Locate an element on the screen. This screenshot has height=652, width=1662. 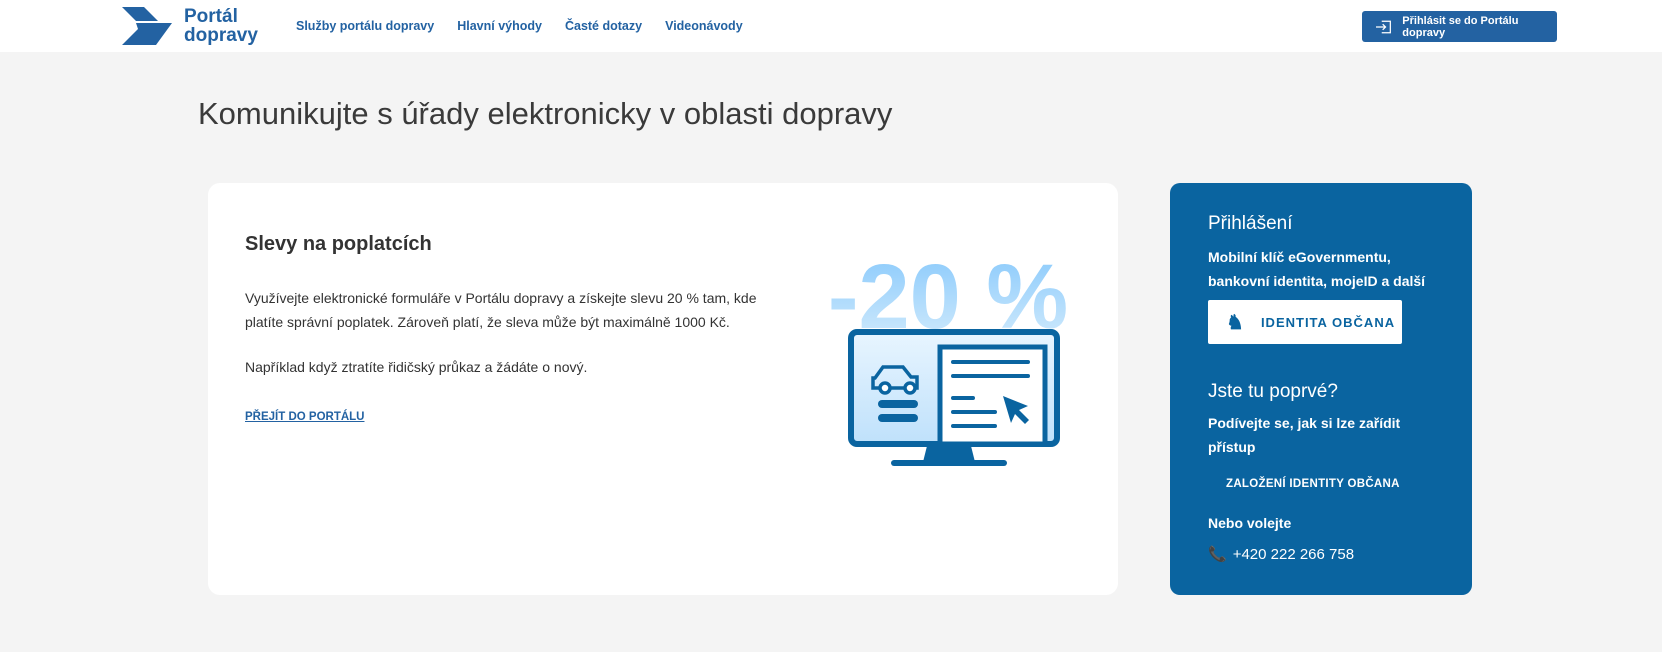
login-icon is located at coordinates (1383, 26).